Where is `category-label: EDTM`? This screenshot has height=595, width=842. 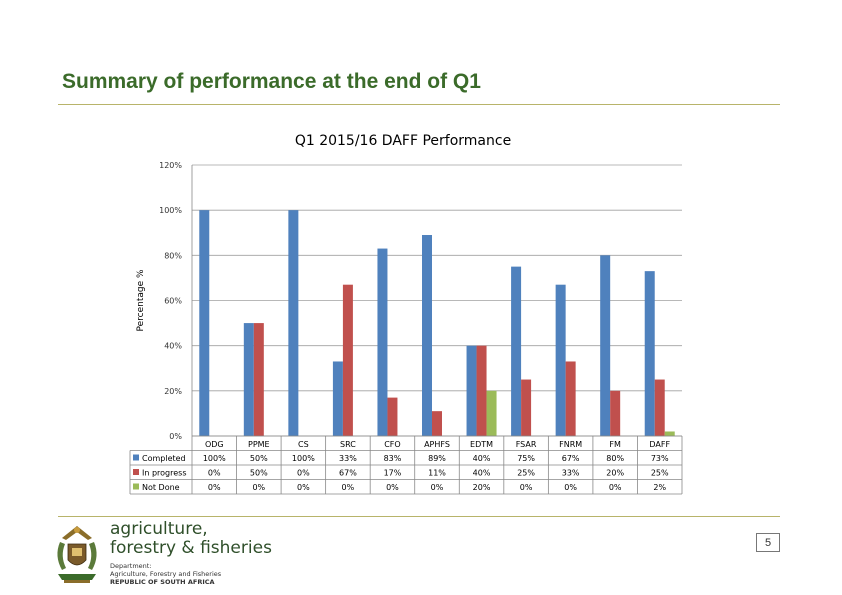 category-label: EDTM is located at coordinates (481, 444).